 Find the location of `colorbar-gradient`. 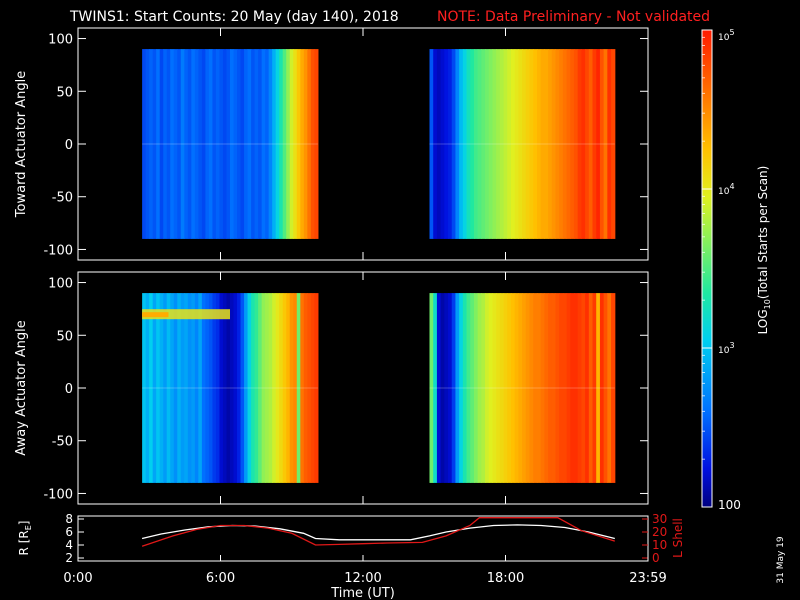

colorbar-gradient is located at coordinates (707, 268).